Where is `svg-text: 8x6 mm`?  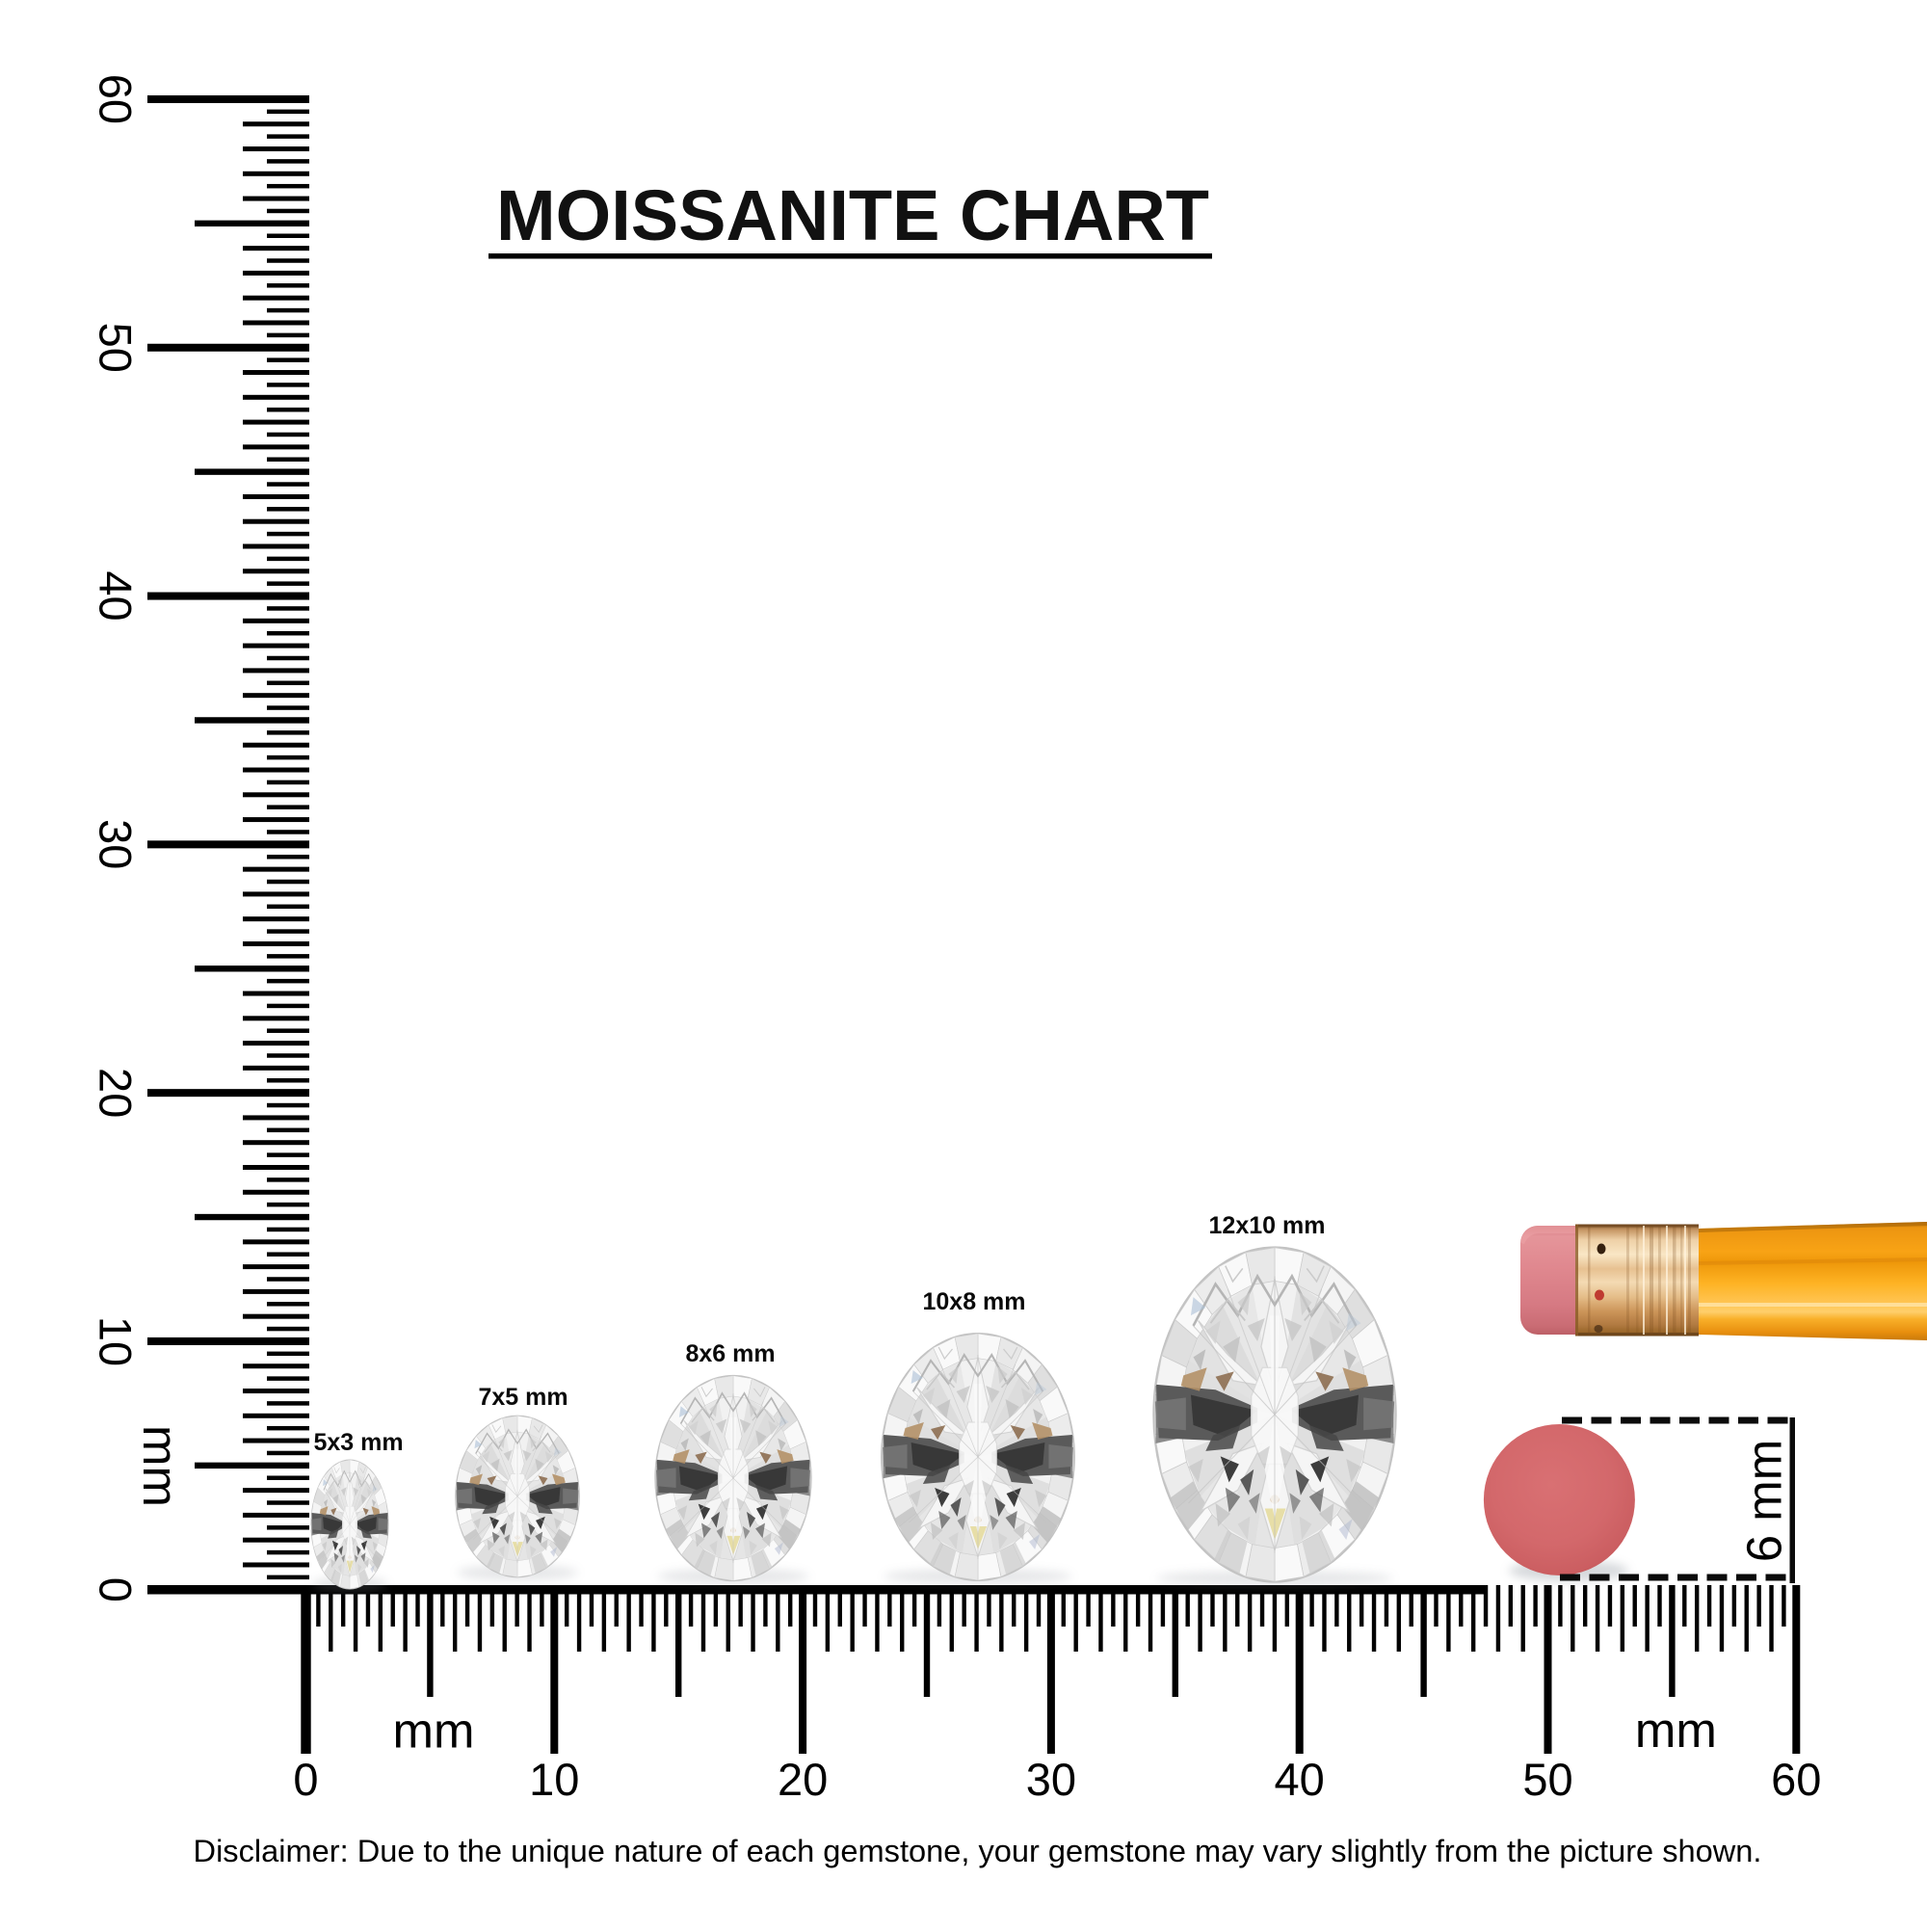 svg-text: 8x6 mm is located at coordinates (730, 1353).